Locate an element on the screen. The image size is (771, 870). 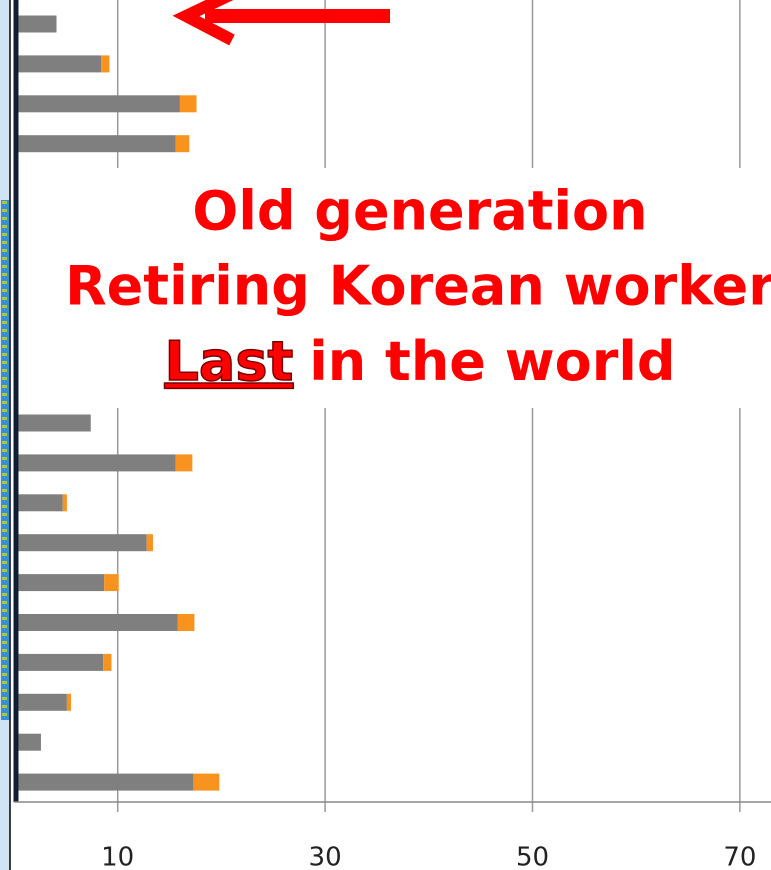
annotation: in the world is located at coordinates (492, 361).